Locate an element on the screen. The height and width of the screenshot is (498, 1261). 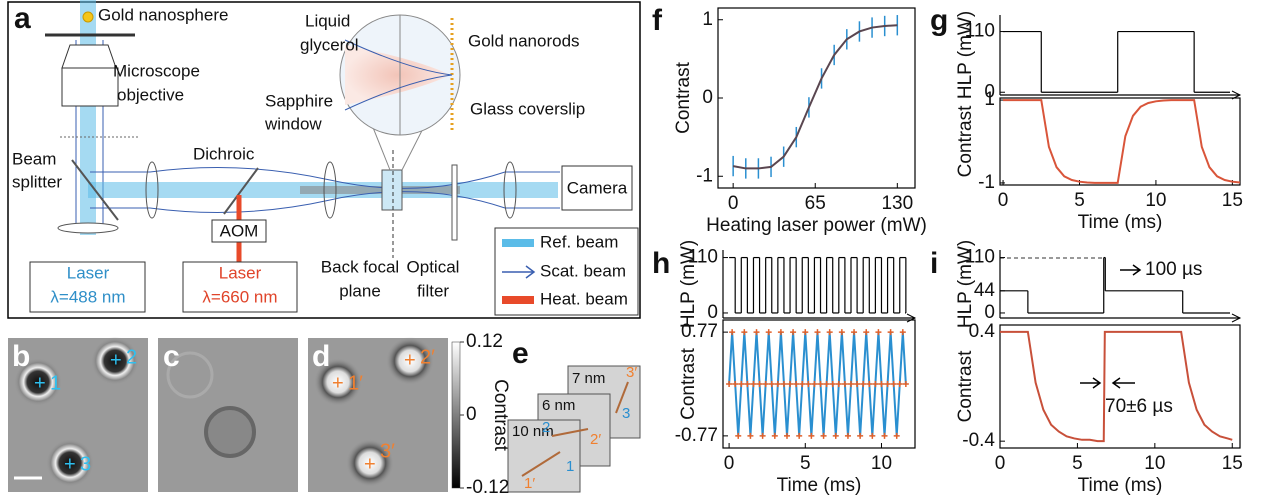
label: Camera is located at coordinates (597, 187).